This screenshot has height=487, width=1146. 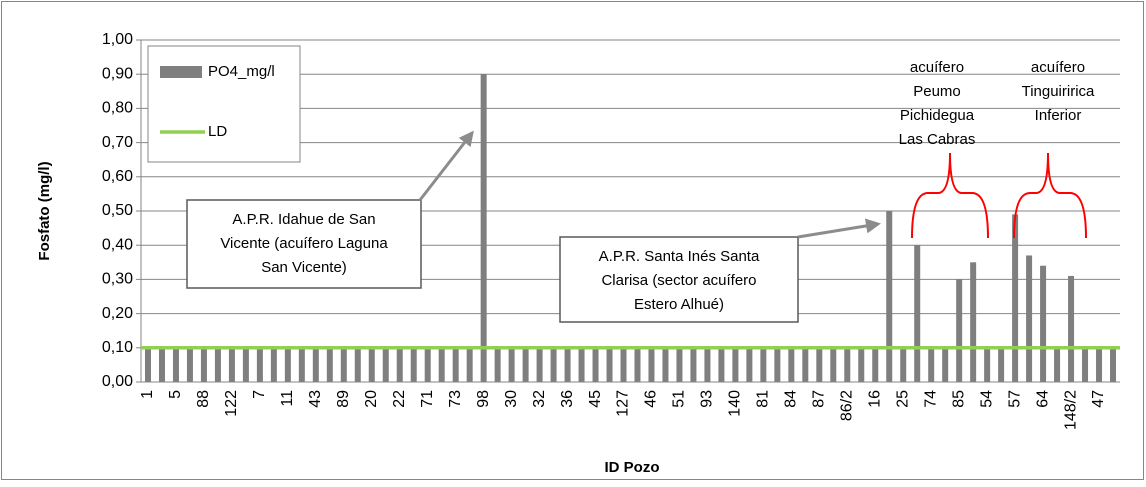 What do you see at coordinates (595, 399) in the screenshot?
I see `x-tick-label: 45` at bounding box center [595, 399].